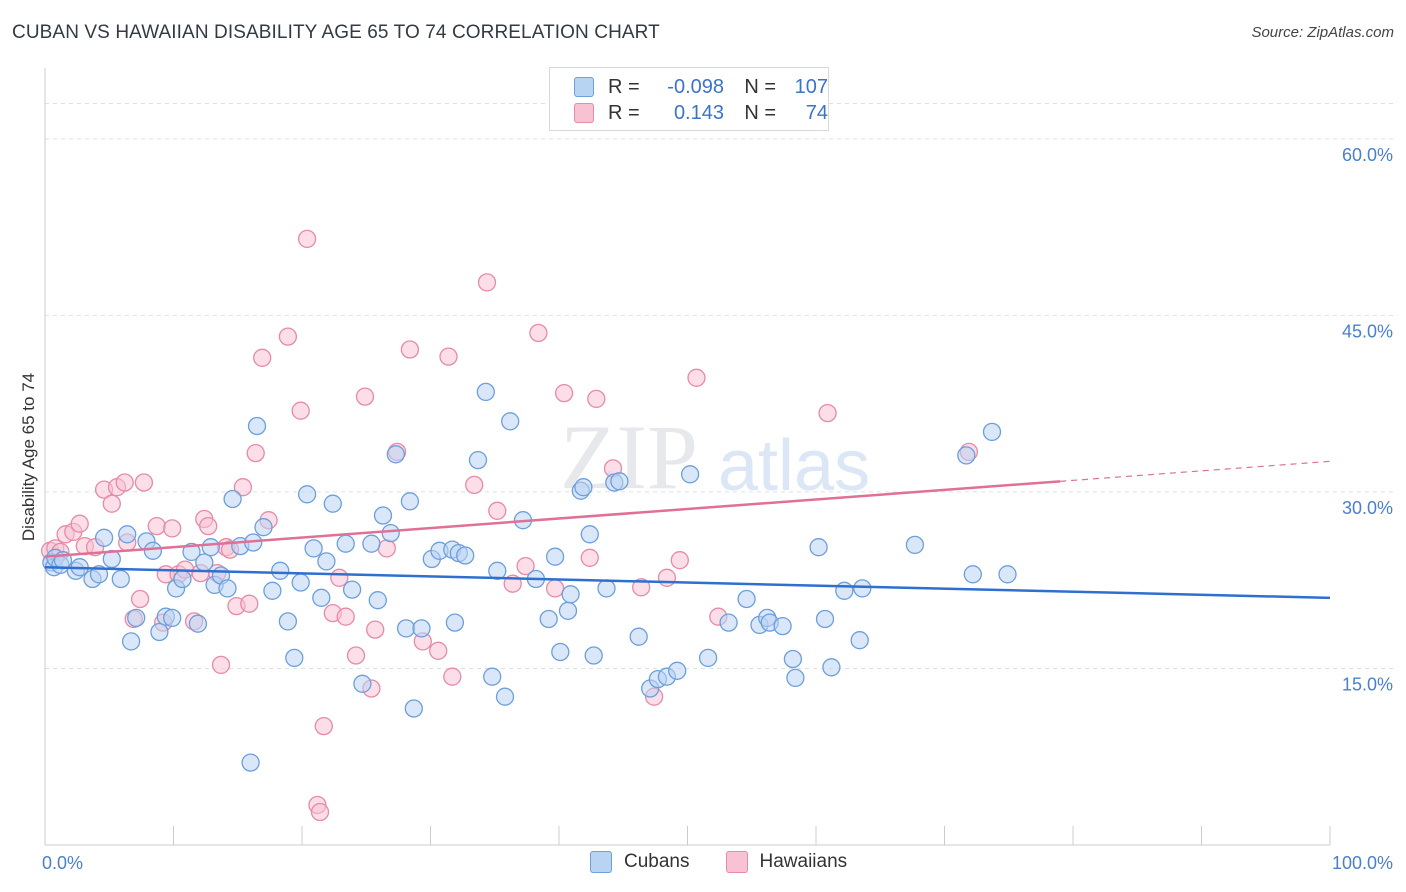 The image size is (1406, 892). What do you see at coordinates (657, 861) in the screenshot?
I see `legend-cubans-label: Cubans` at bounding box center [657, 861].